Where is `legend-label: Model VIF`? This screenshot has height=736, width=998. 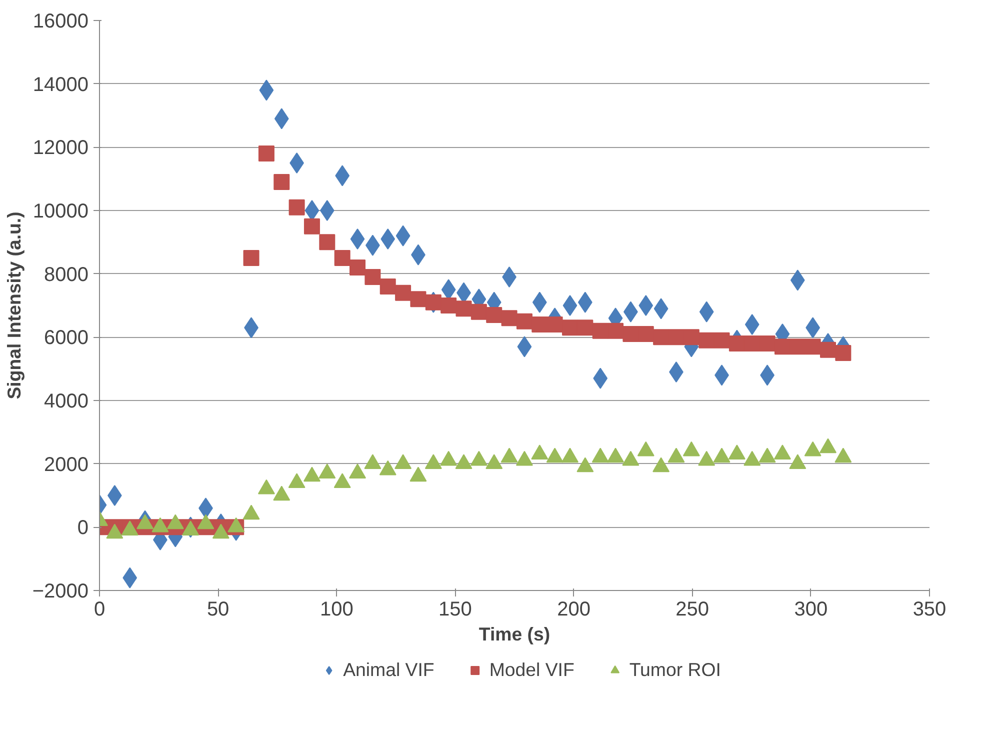
legend-label: Model VIF is located at coordinates (531, 669).